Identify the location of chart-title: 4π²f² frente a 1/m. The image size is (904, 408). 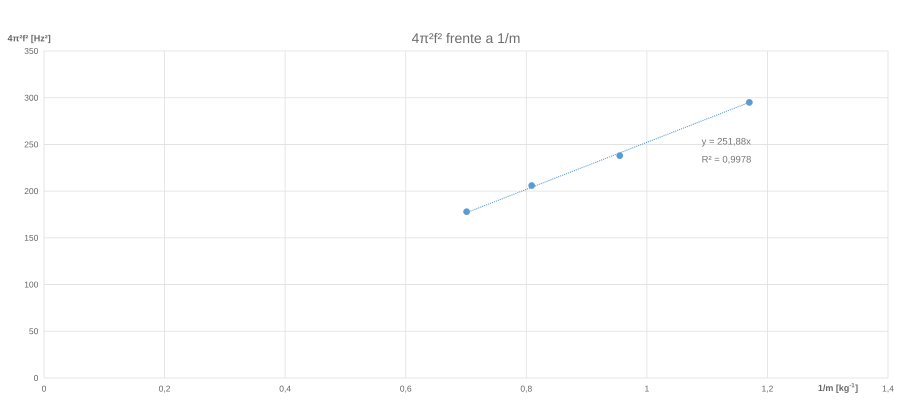
(466, 38).